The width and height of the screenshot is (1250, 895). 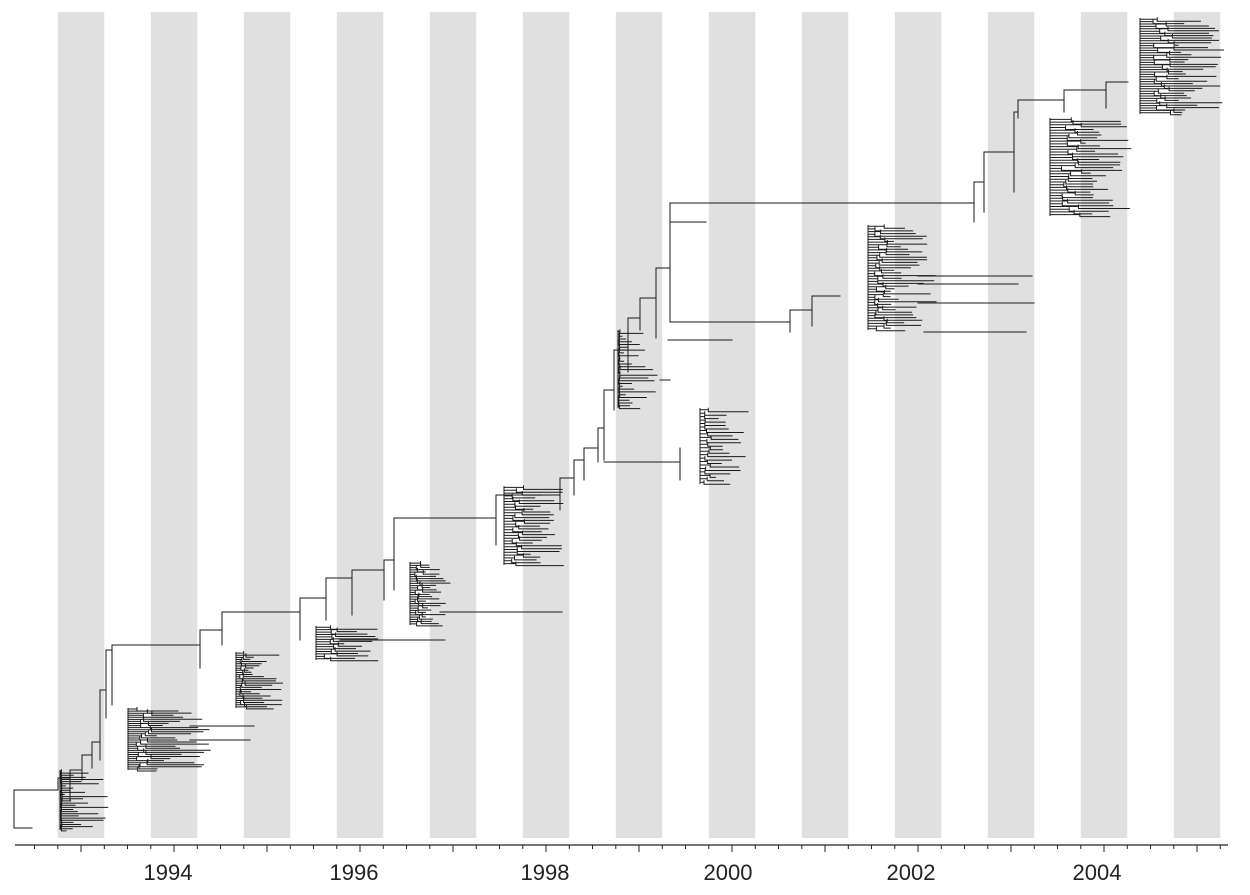 What do you see at coordinates (36, 809) in the screenshot?
I see `root-branch` at bounding box center [36, 809].